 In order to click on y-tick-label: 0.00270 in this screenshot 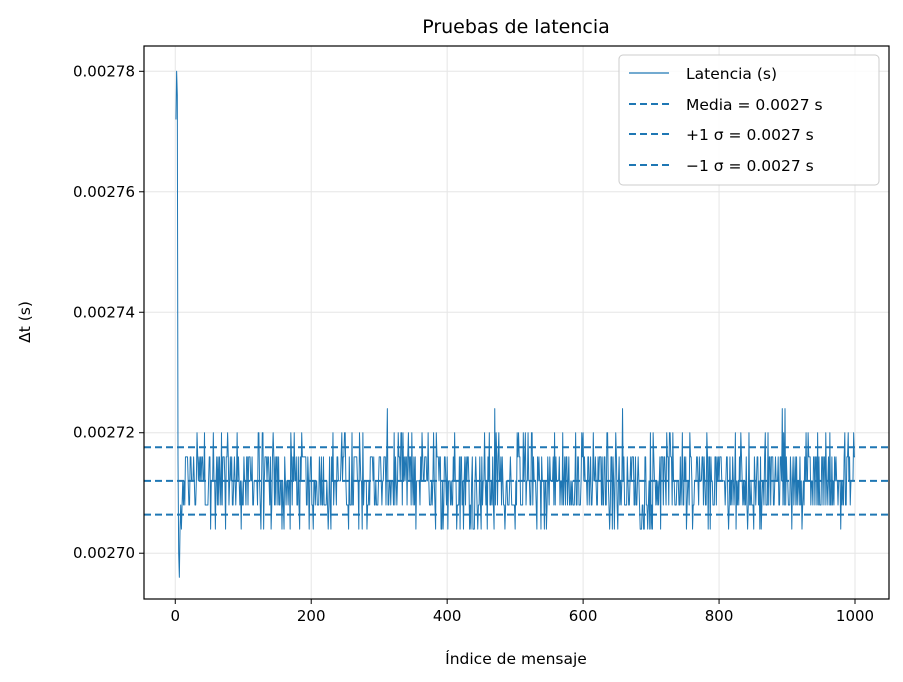, I will do `click(104, 553)`.